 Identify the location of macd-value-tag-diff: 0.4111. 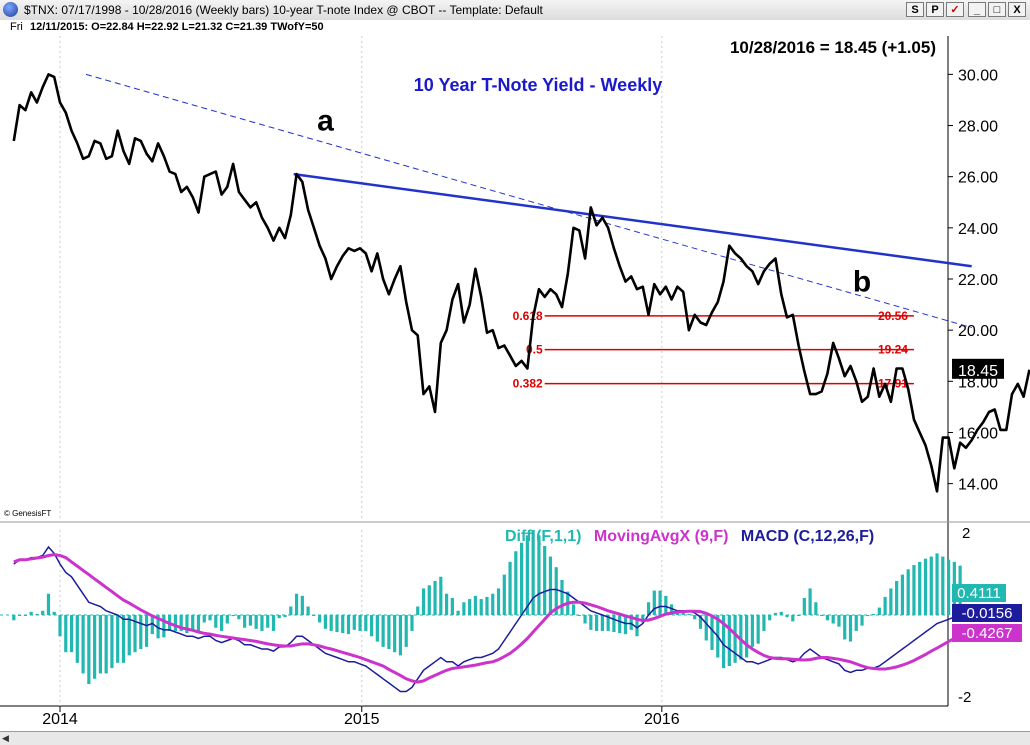
(979, 593).